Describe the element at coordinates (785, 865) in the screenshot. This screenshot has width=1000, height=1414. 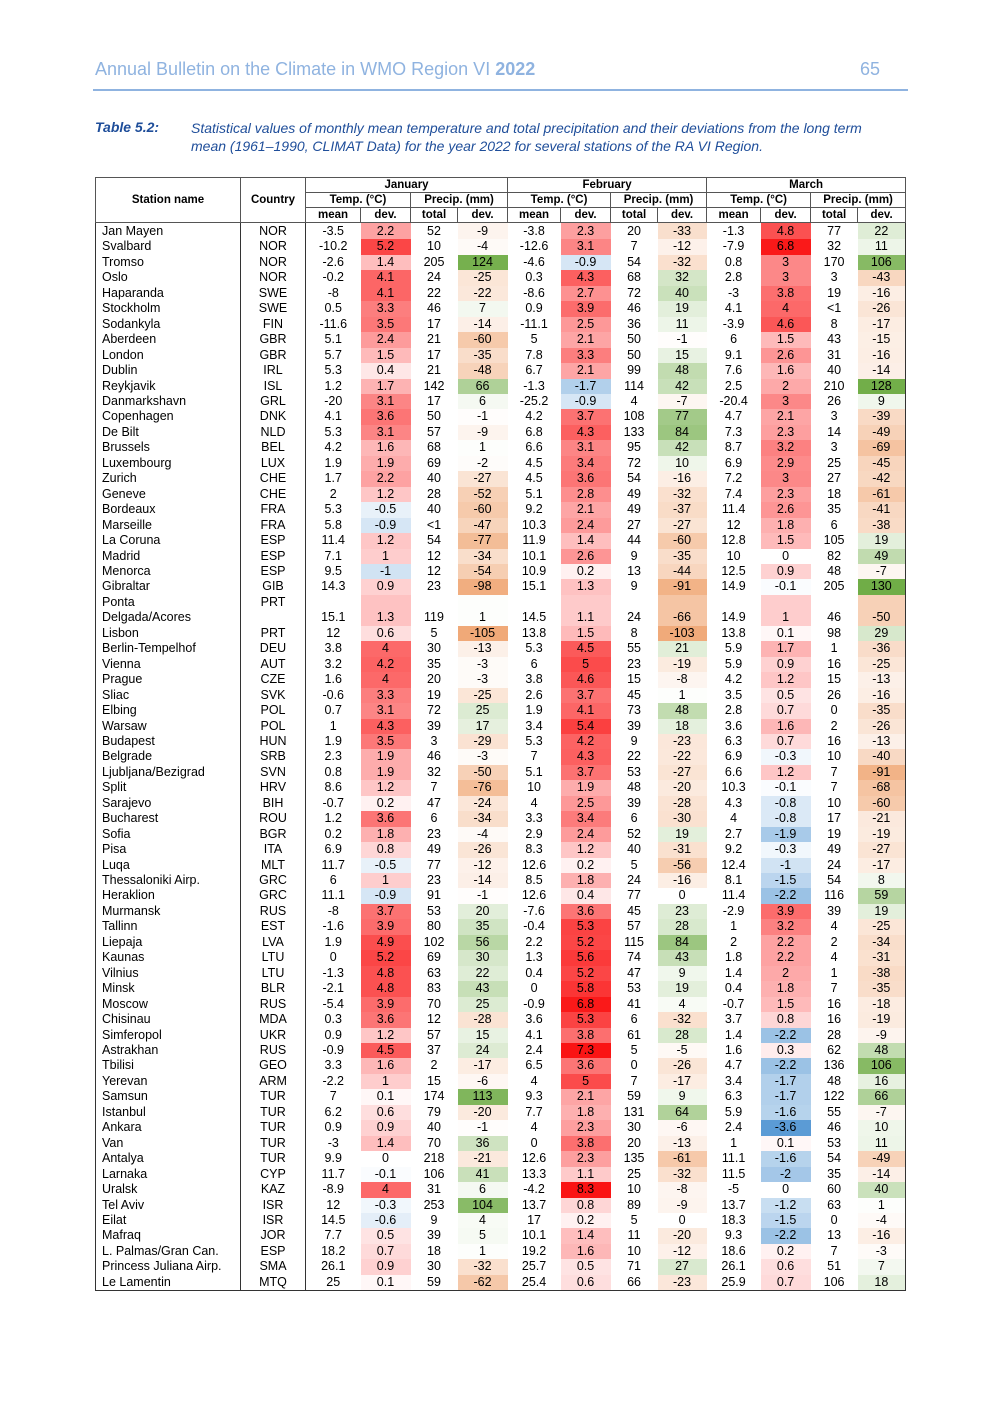
I see `mar-temp-dev-cell: -1` at that location.